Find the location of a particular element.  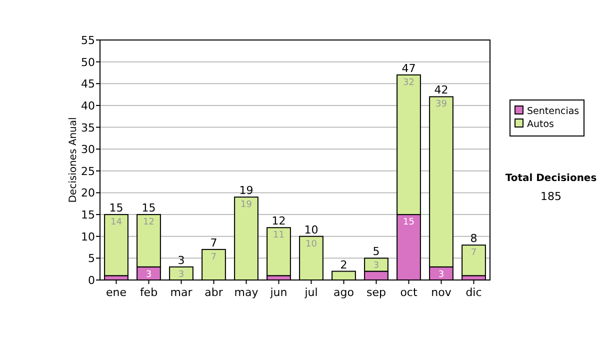

y-tick-label: 30 is located at coordinates (88, 149).